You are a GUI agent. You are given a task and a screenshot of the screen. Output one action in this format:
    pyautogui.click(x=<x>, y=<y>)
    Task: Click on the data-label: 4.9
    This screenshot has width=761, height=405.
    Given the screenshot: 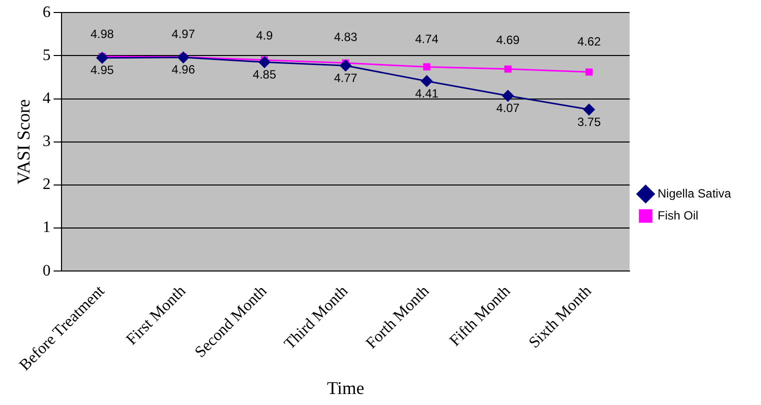 What is the action you would take?
    pyautogui.click(x=265, y=35)
    